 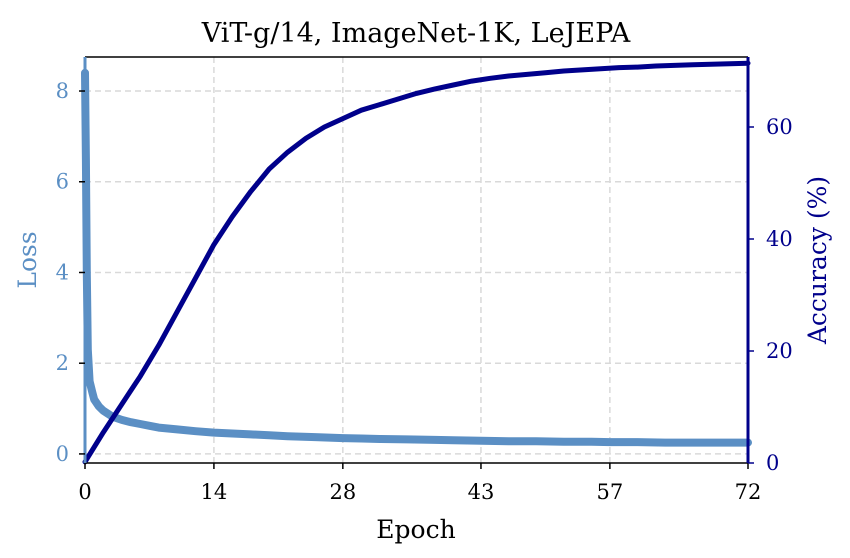 I want to click on x-tick-label: 57, so click(x=610, y=492).